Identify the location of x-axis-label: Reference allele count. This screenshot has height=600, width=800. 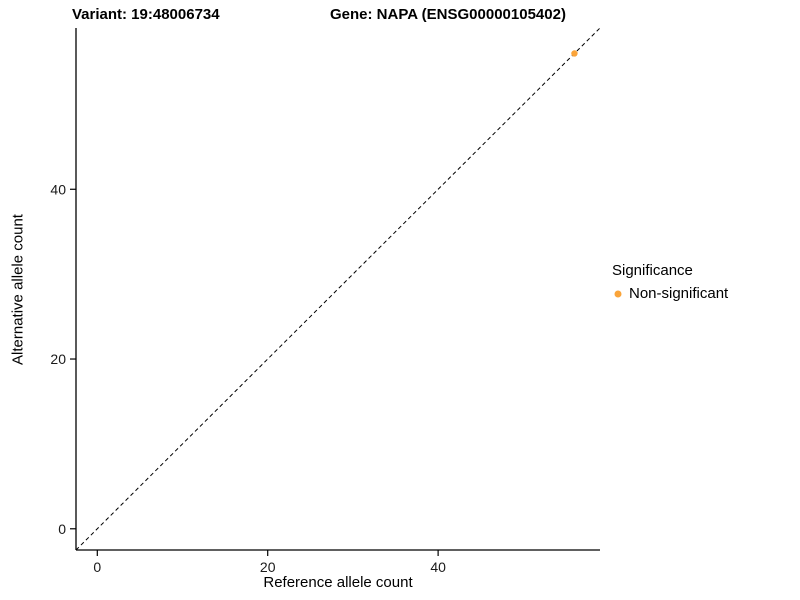
(338, 582).